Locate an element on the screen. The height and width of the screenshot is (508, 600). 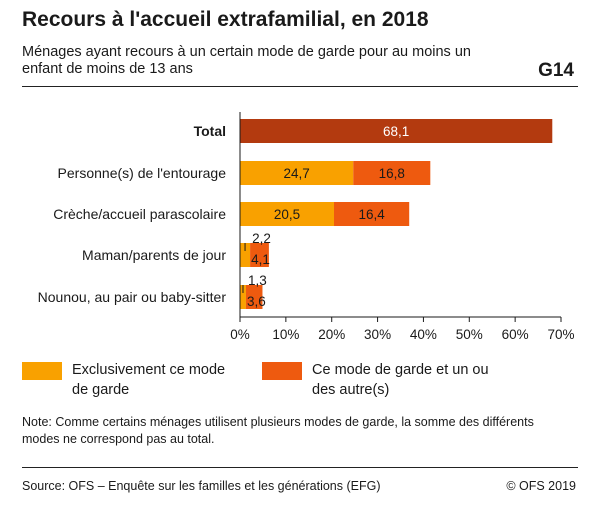
legend-label-combined-line1: Ce mode de garde et un ou is located at coordinates (400, 370).